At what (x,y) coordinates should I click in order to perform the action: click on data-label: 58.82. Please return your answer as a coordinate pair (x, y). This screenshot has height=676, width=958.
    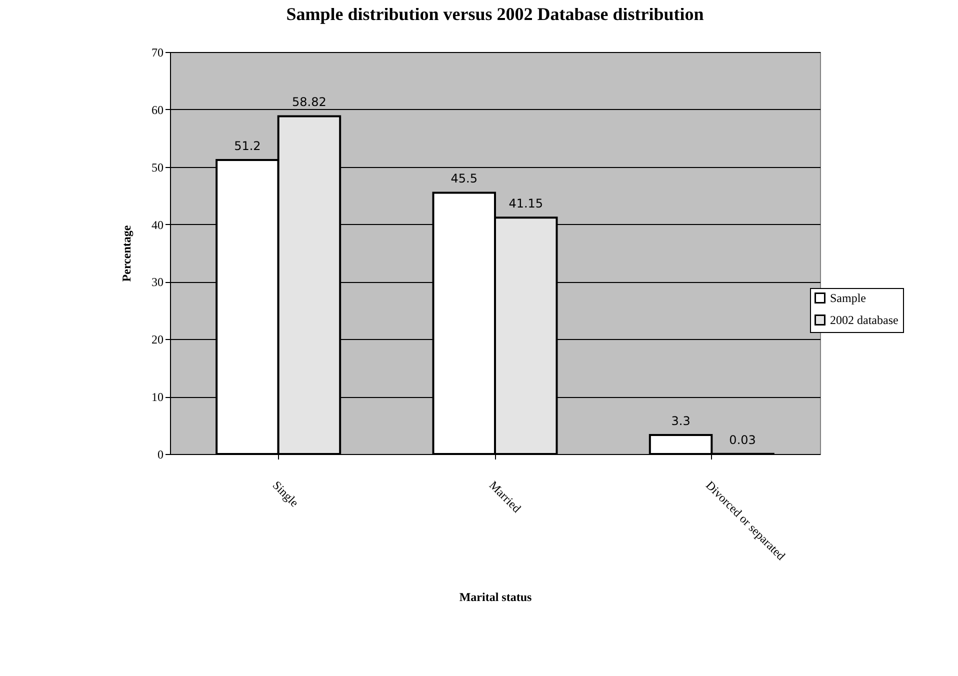
    Looking at the image, I should click on (309, 102).